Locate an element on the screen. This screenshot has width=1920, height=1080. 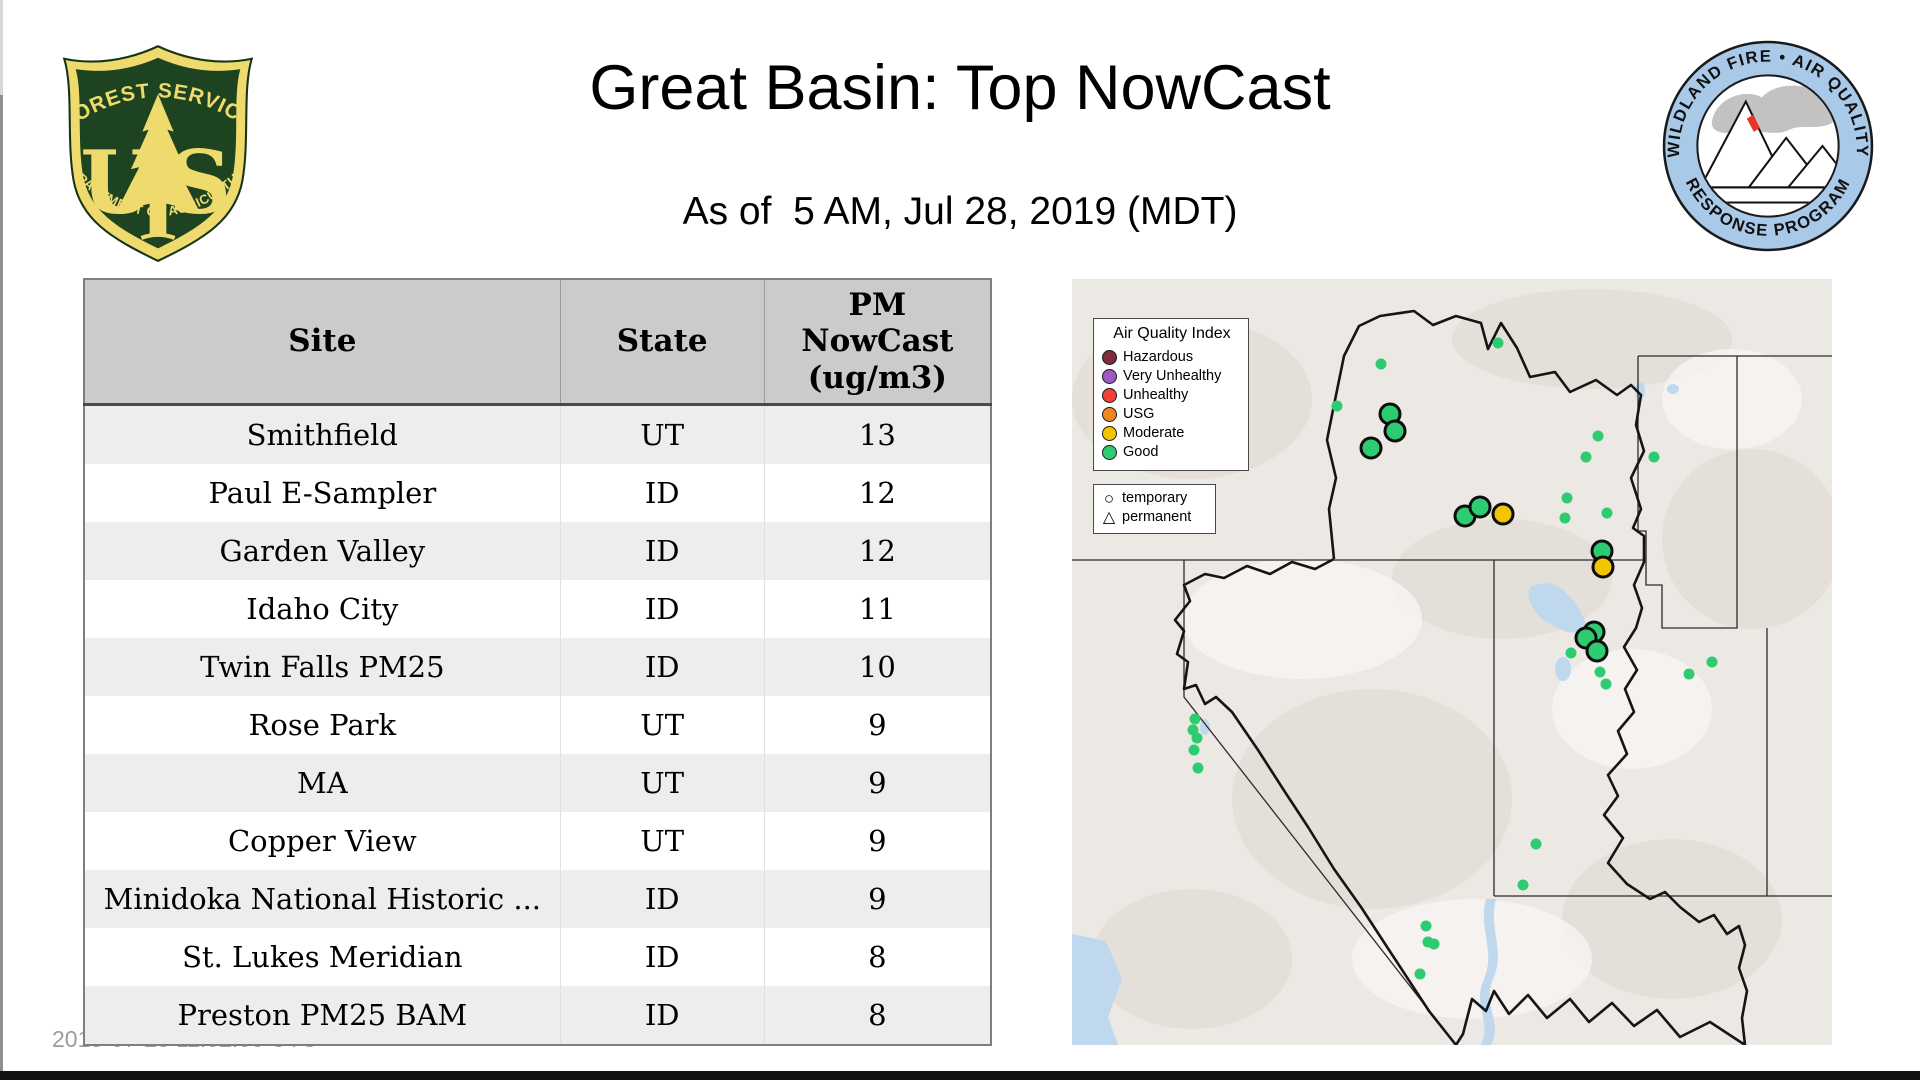
table-row: St. Lukes Meridian ID 8 is located at coordinates (537, 957).